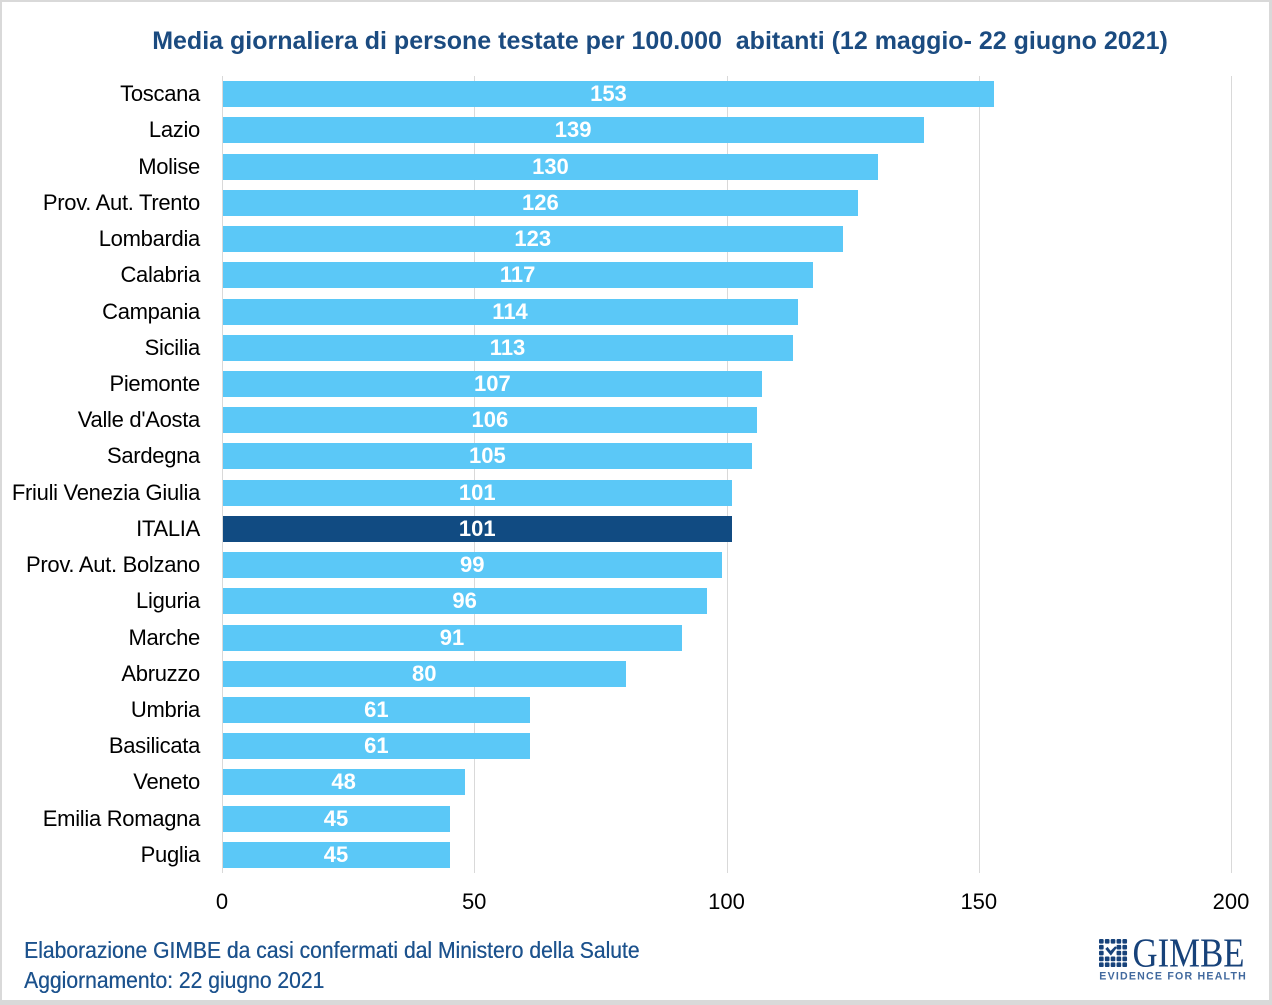 The image size is (1272, 1005). Describe the element at coordinates (1189, 955) in the screenshot. I see `svg-text: GIMBE` at that location.